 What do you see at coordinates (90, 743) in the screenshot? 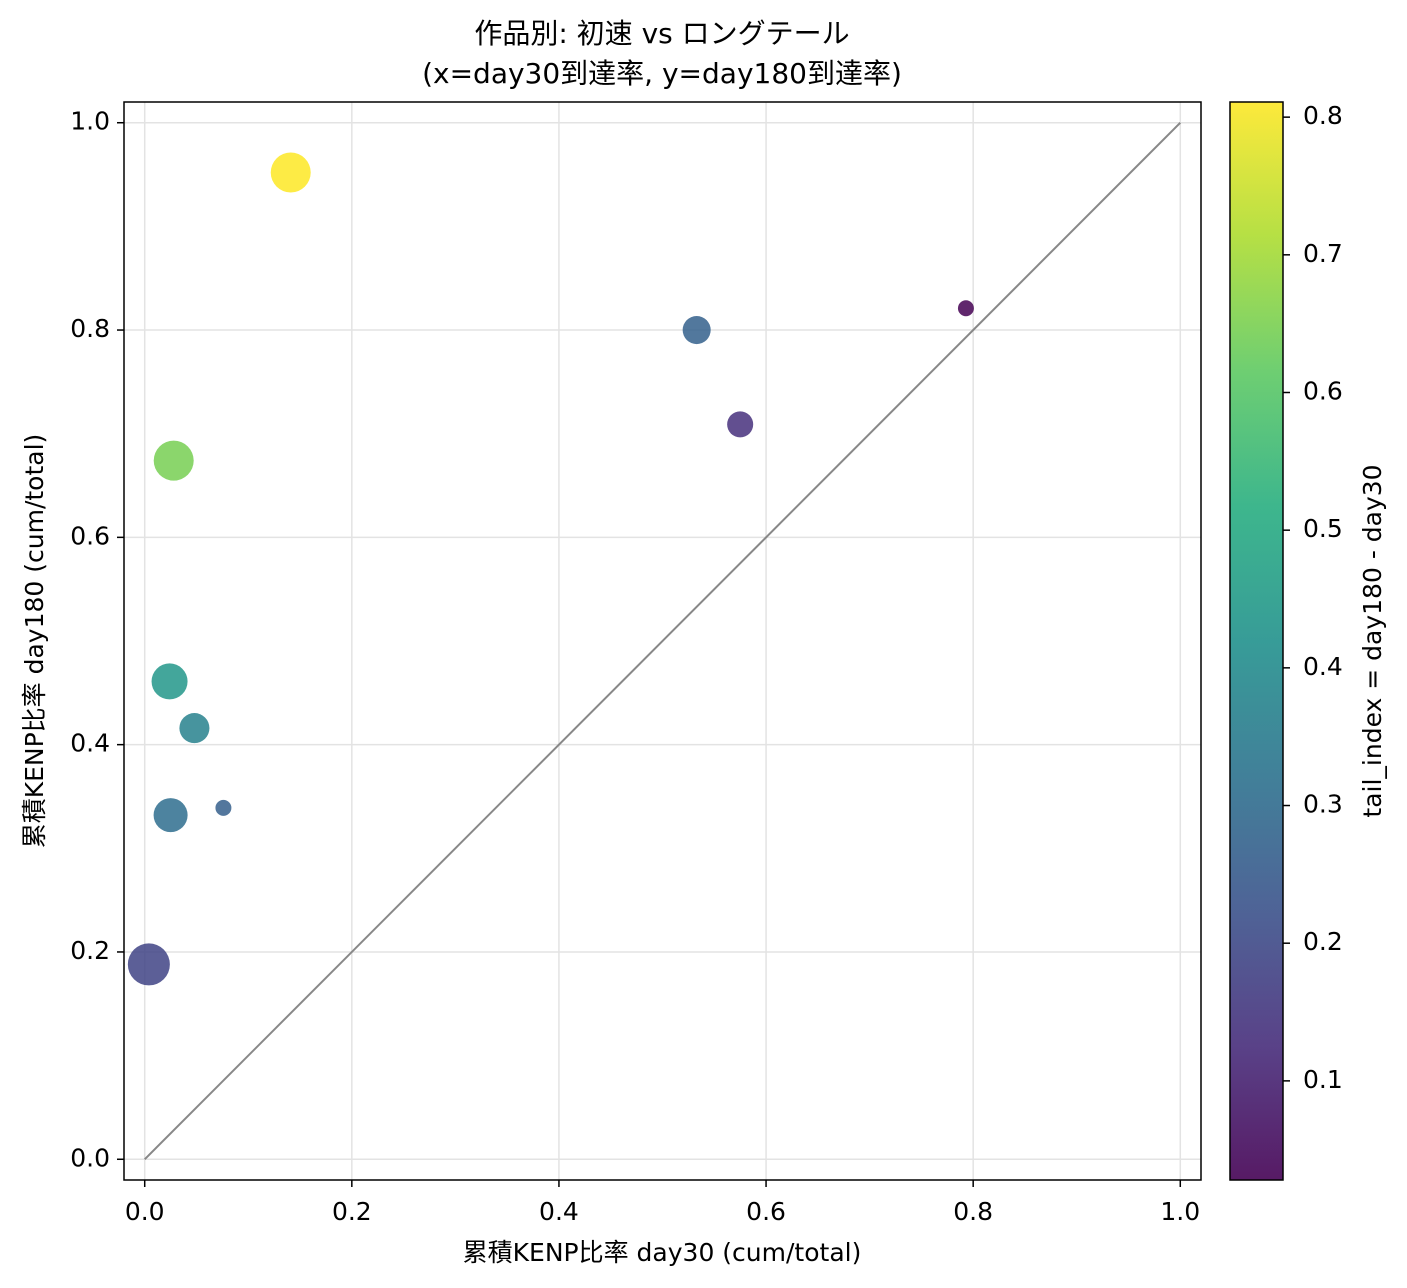
I see `y-tick-label: 0.4` at bounding box center [90, 743].